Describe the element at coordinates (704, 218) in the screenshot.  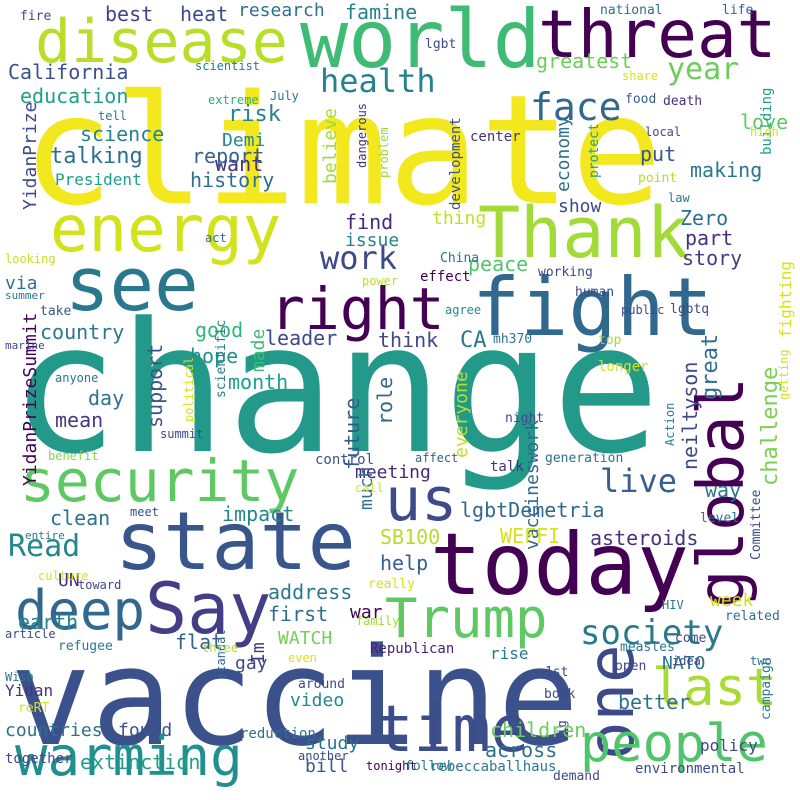
I see `word-zero: Zero` at that location.